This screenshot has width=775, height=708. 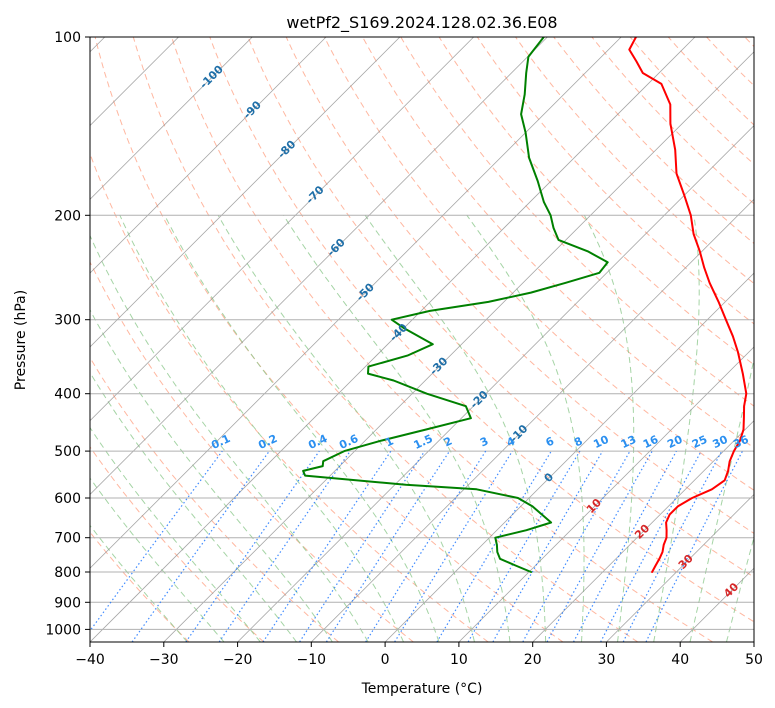 I want to click on y-tick-label: 700, so click(x=67, y=539).